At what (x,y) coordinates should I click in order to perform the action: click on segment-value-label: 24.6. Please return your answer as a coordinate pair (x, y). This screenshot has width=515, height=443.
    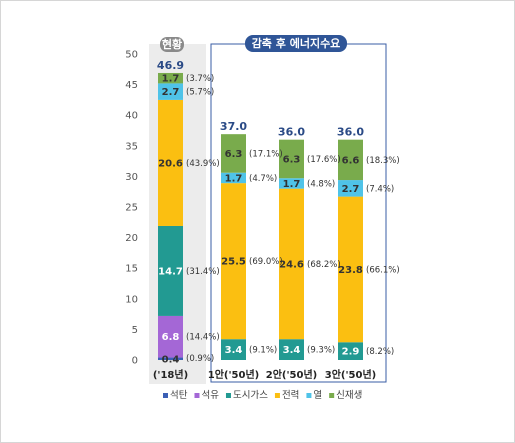
    Looking at the image, I should click on (291, 264).